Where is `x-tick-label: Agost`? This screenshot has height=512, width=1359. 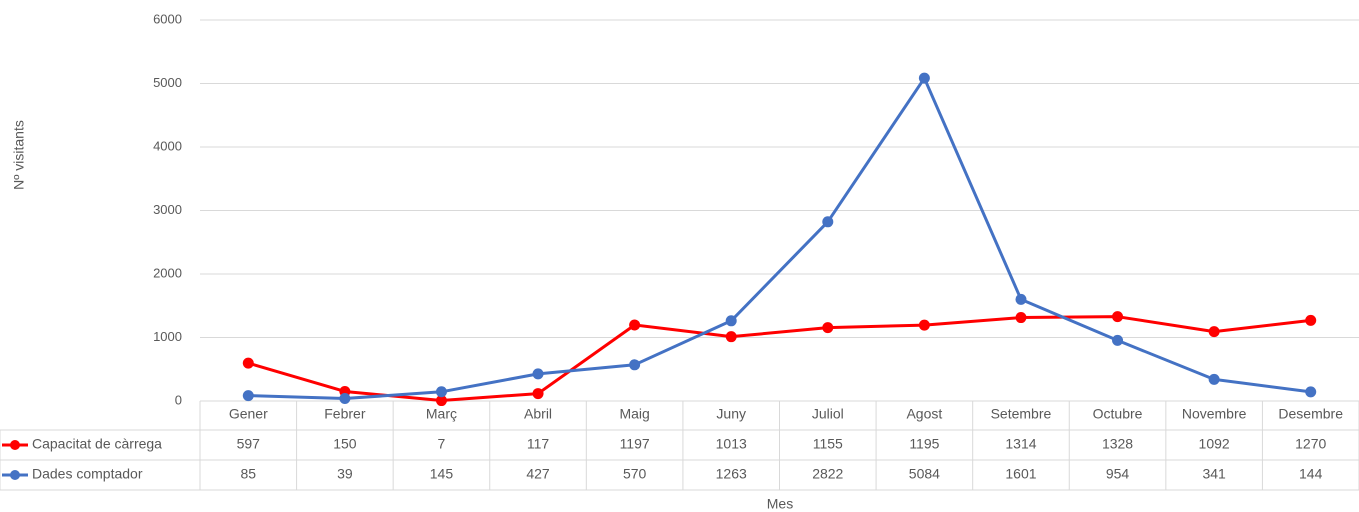
x-tick-label: Agost is located at coordinates (924, 414).